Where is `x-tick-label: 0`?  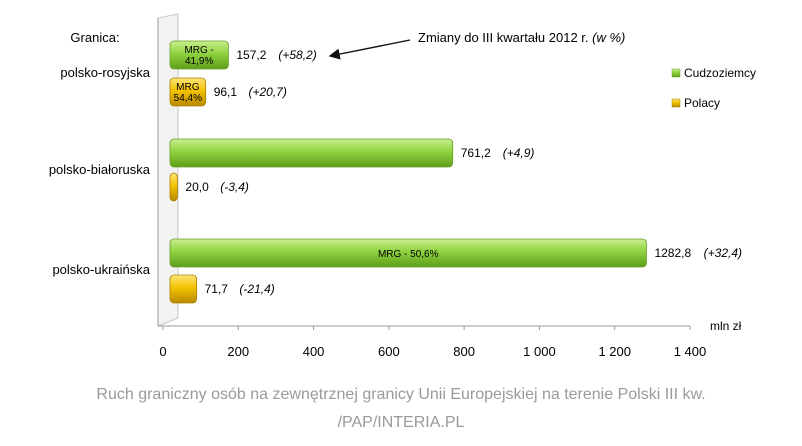
x-tick-label: 0 is located at coordinates (162, 351).